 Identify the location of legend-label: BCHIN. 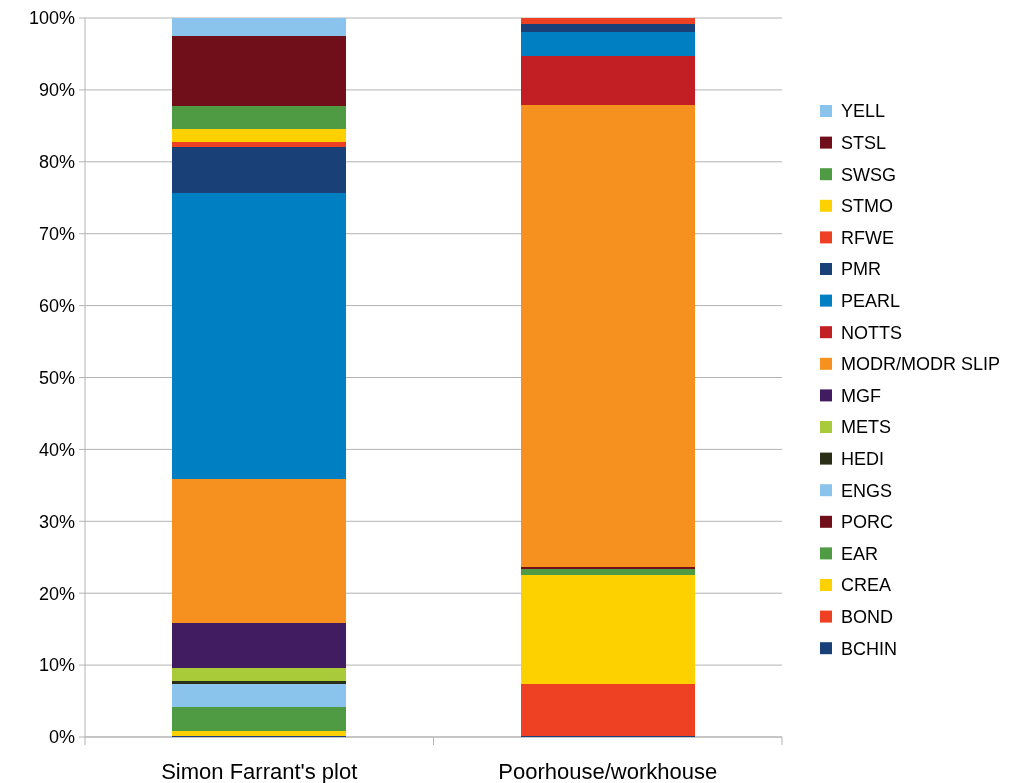
(869, 648).